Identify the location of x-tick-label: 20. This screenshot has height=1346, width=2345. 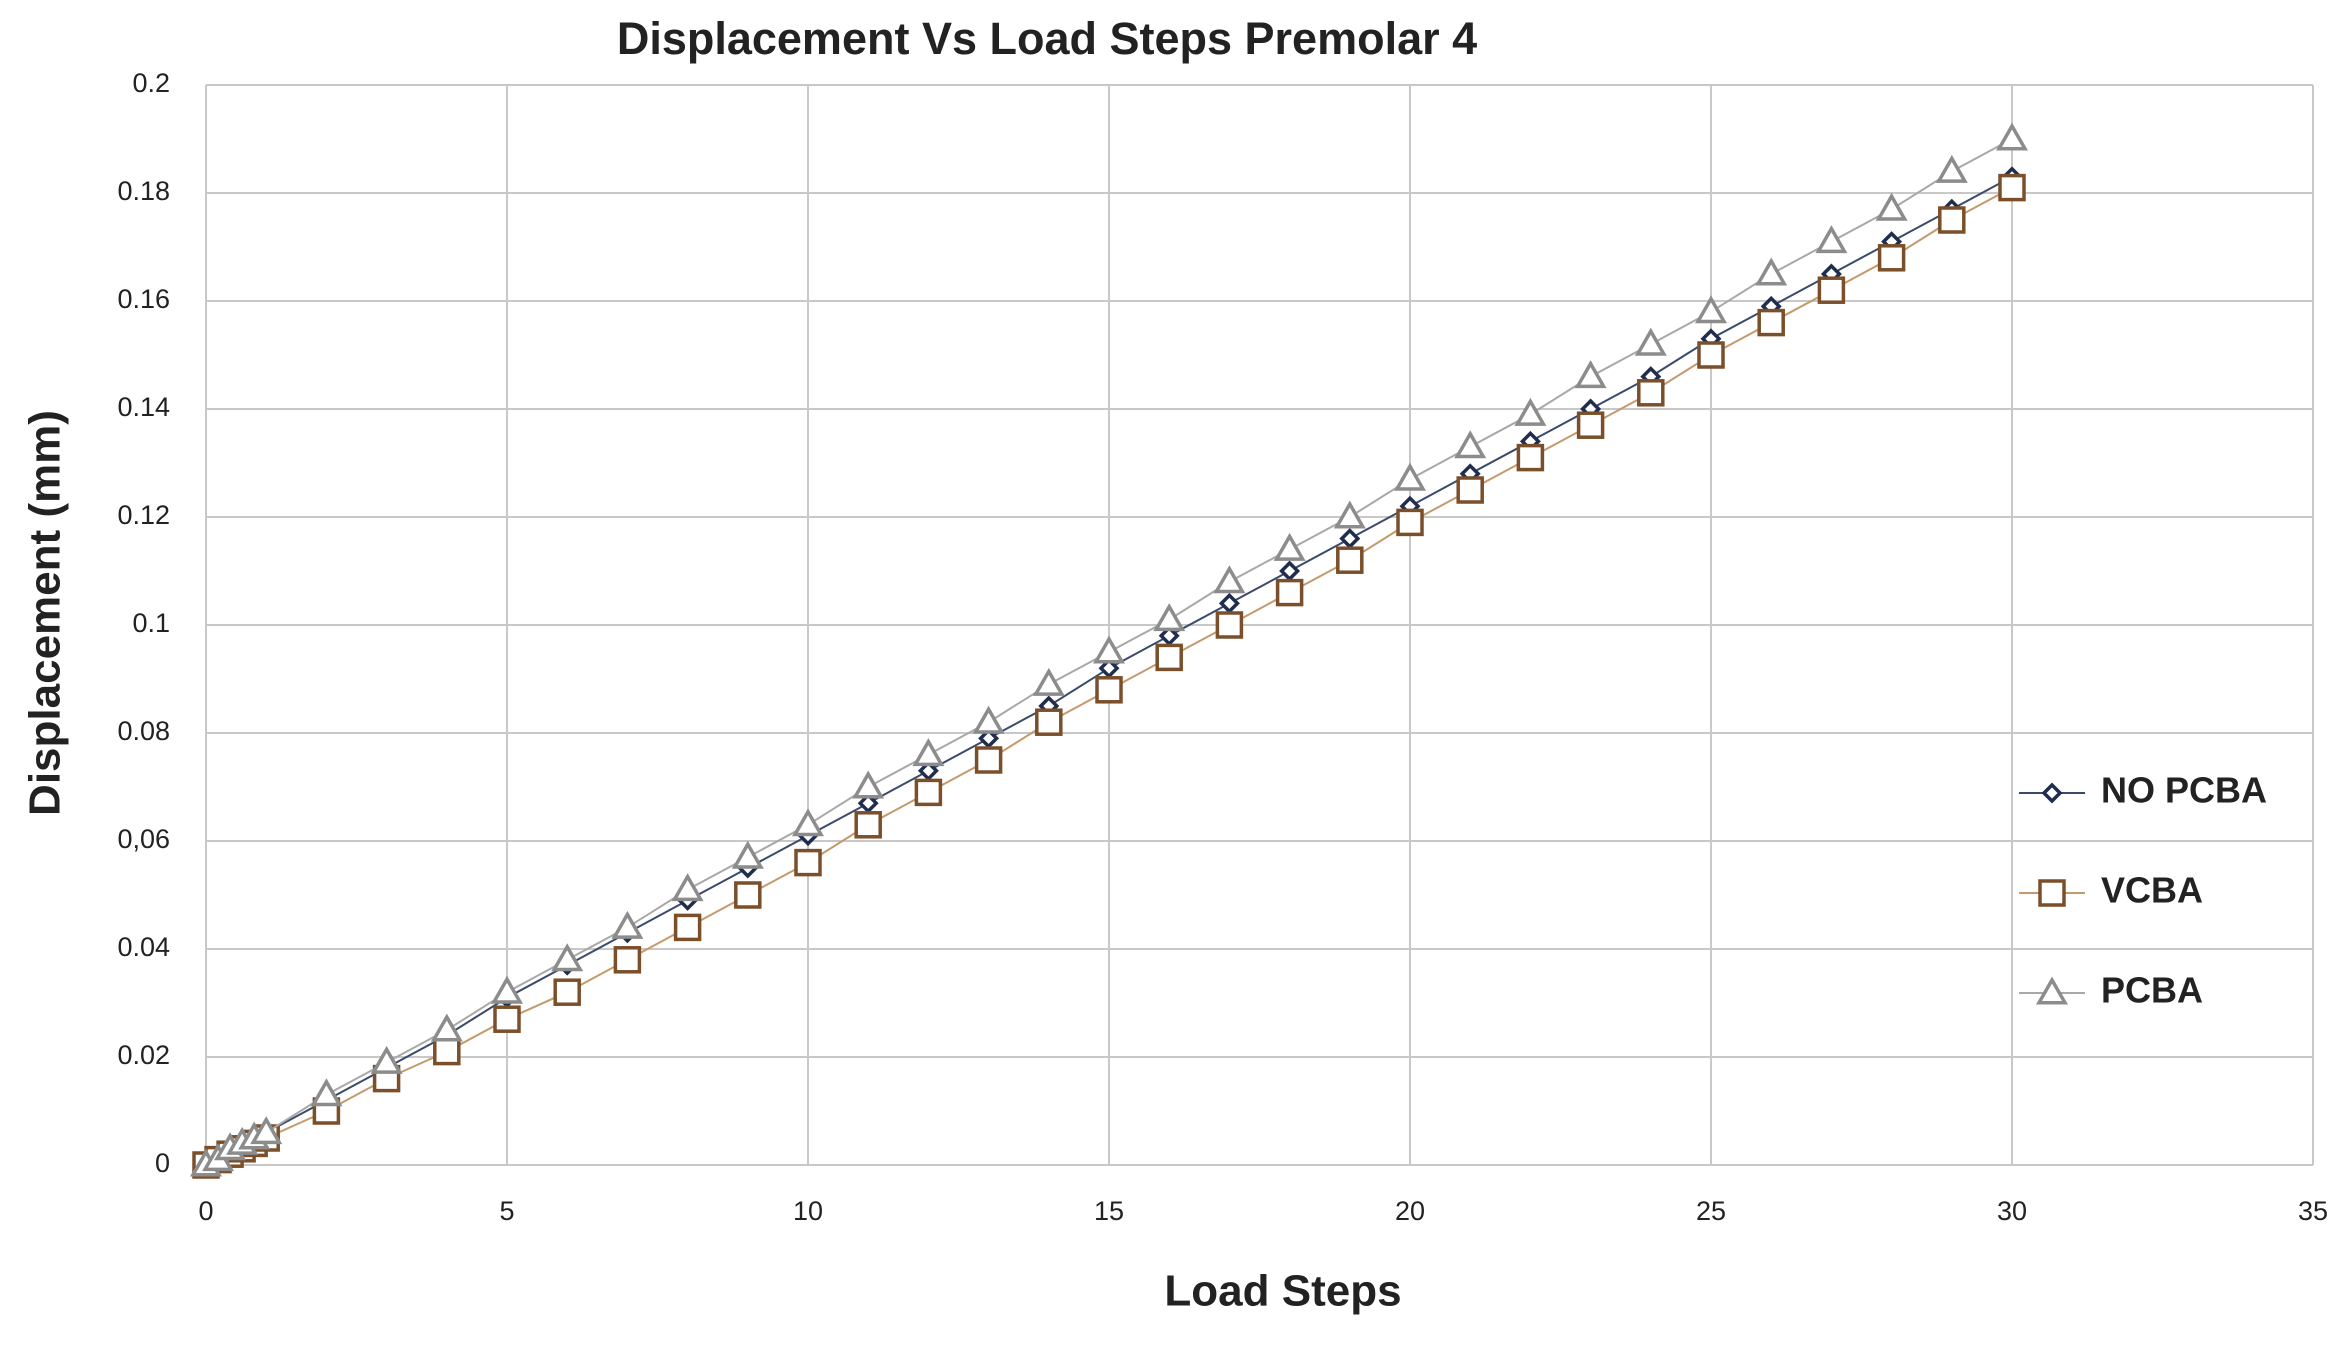
(1410, 1211).